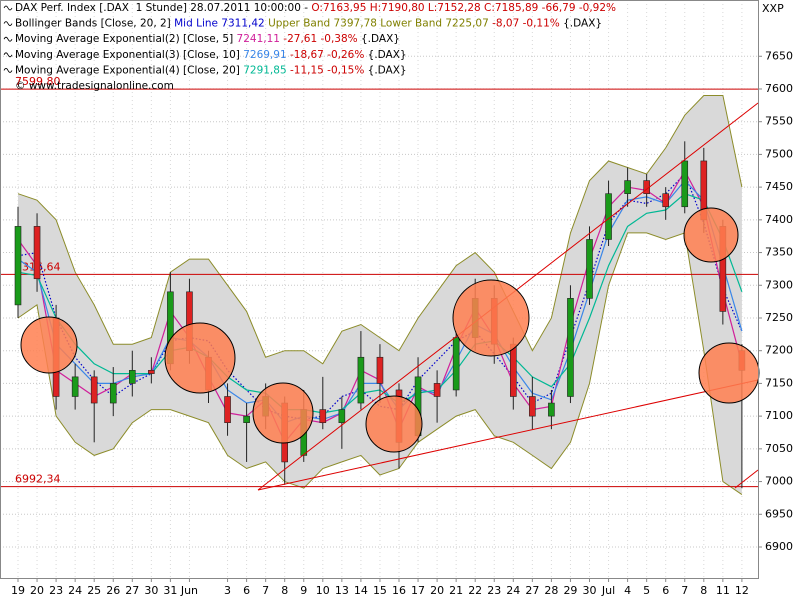 Image resolution: width=800 pixels, height=600 pixels. Describe the element at coordinates (94, 590) in the screenshot. I see `x-tick-label: 25` at that location.